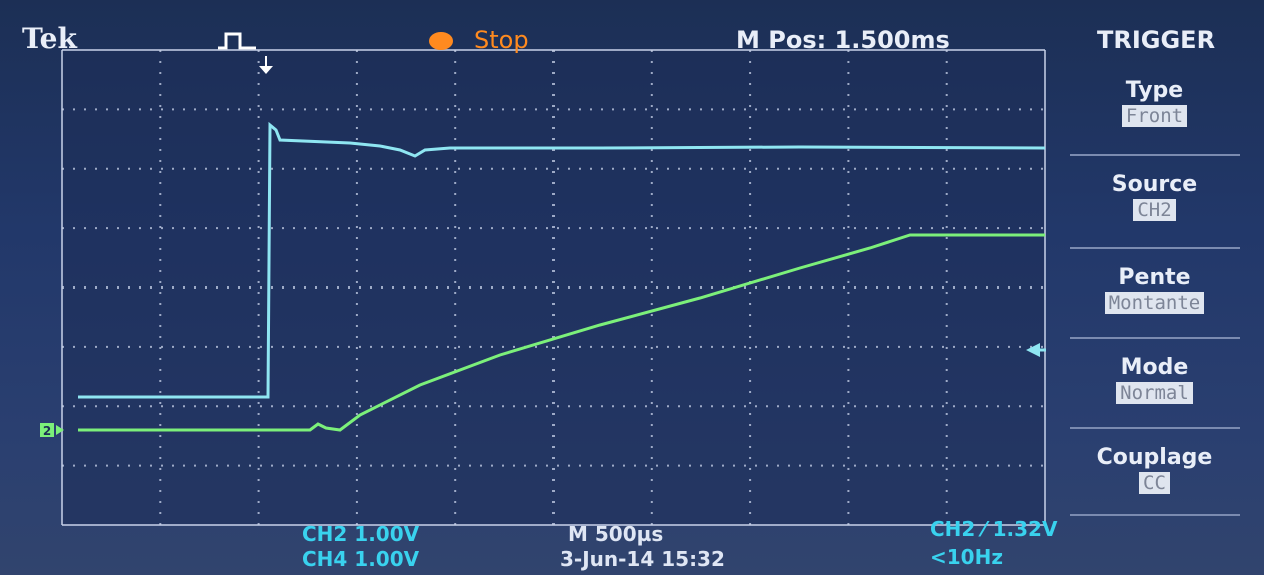  Describe the element at coordinates (49, 38) in the screenshot. I see `brand: Tek` at that location.